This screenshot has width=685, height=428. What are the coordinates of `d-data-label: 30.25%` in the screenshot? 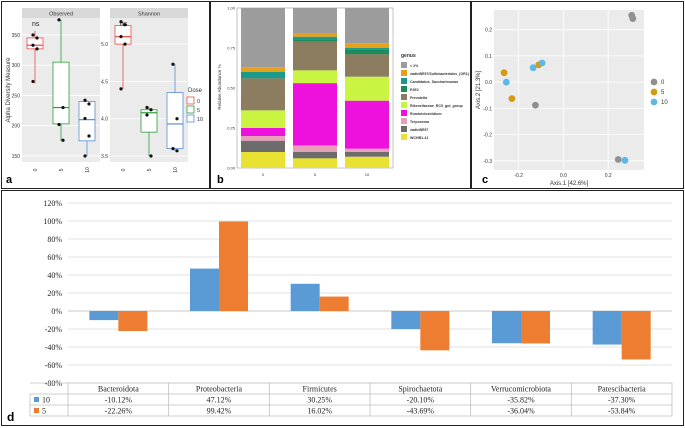 It's located at (319, 400).